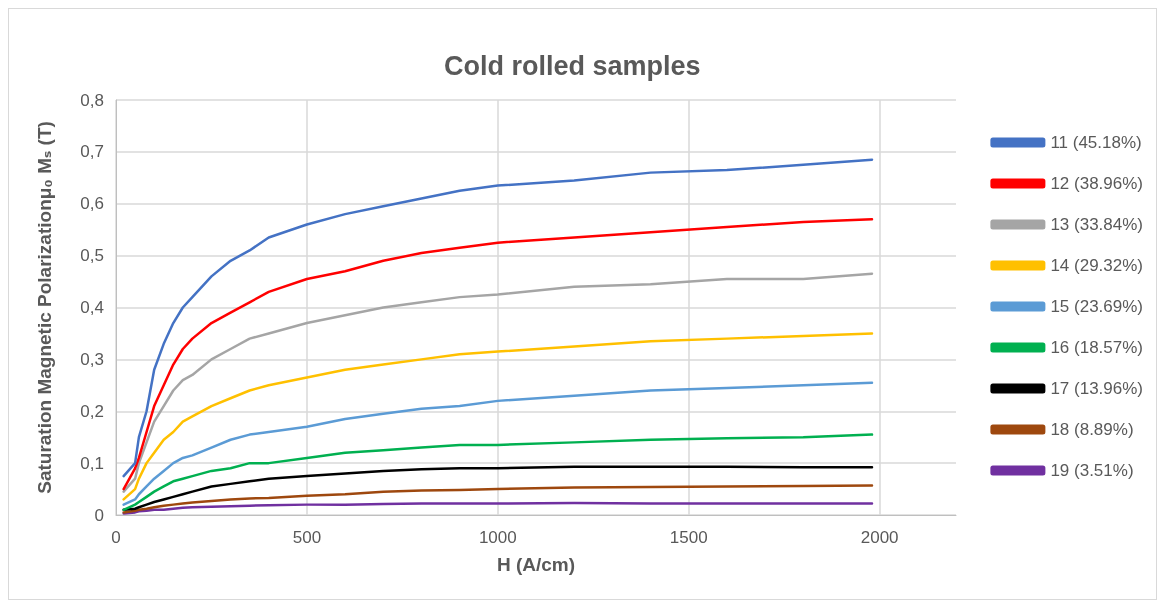 The width and height of the screenshot is (1165, 608). I want to click on legend-label: 19 (3.51%), so click(1092, 470).